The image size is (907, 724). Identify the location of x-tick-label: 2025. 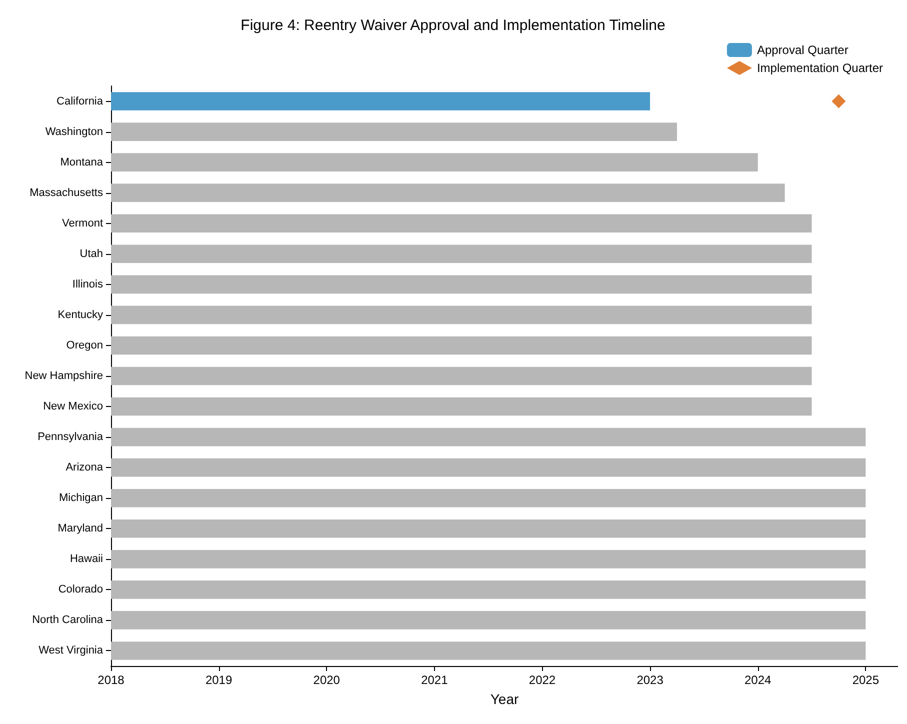
(866, 680).